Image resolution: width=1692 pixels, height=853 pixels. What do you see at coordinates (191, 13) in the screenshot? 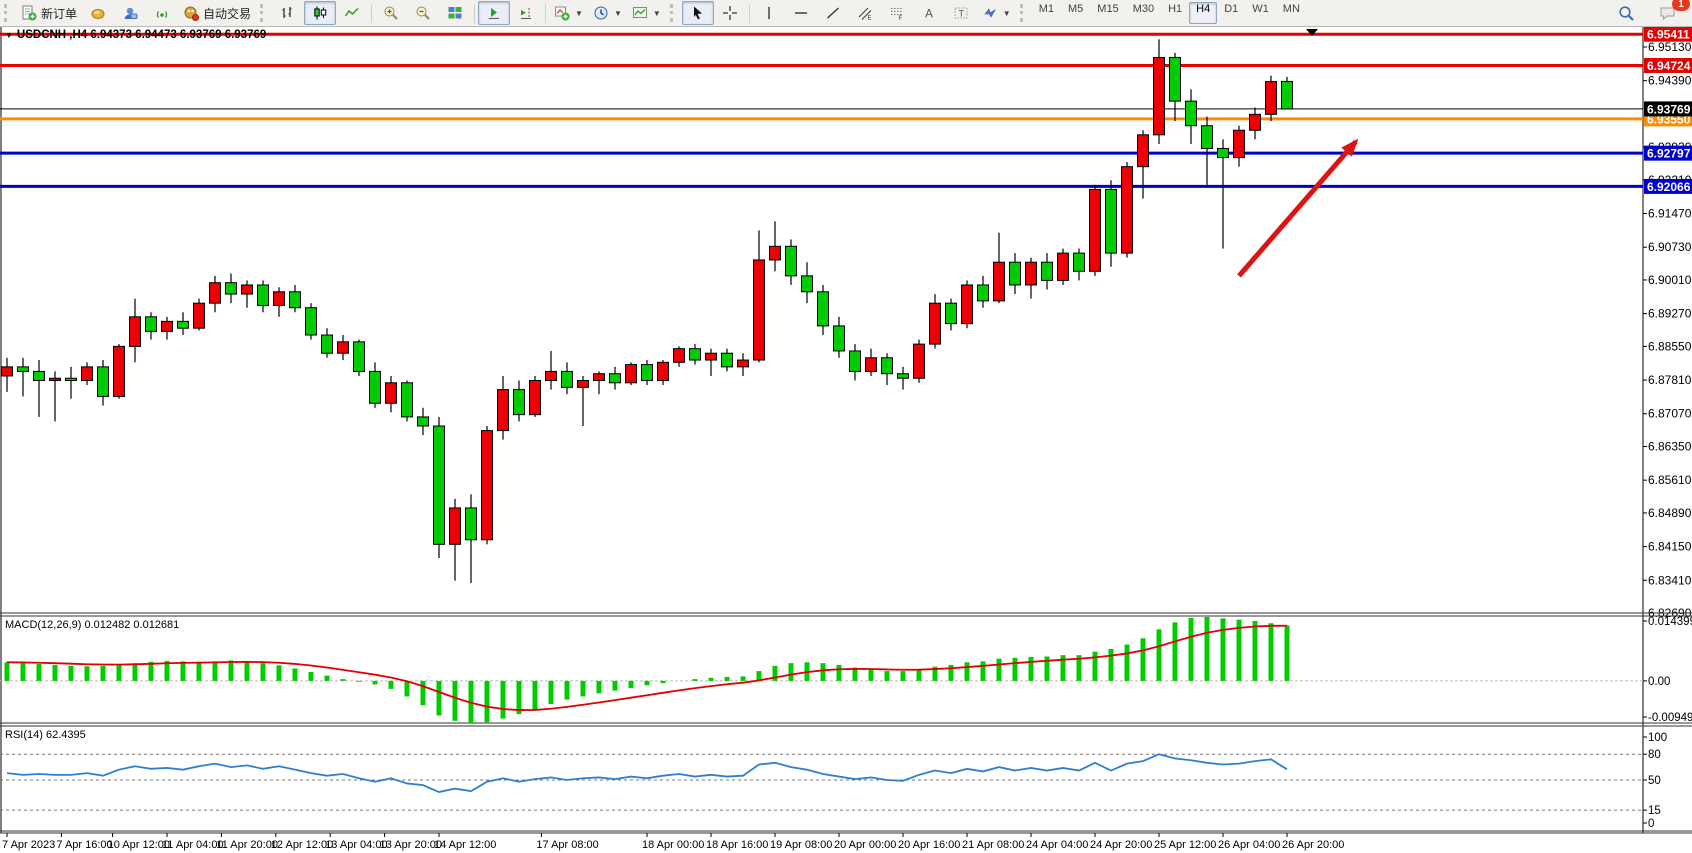
I see `autotrade-icon` at bounding box center [191, 13].